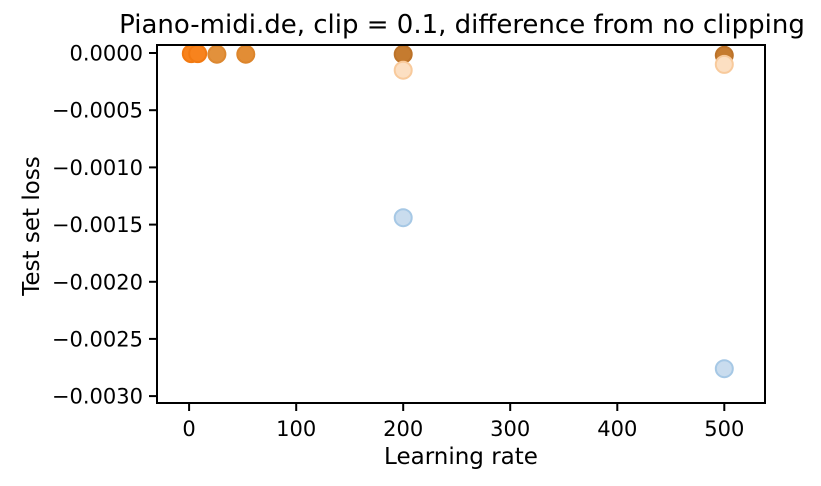 This screenshot has width=821, height=486. Describe the element at coordinates (724, 429) in the screenshot. I see `x-tick-label: 500` at that location.